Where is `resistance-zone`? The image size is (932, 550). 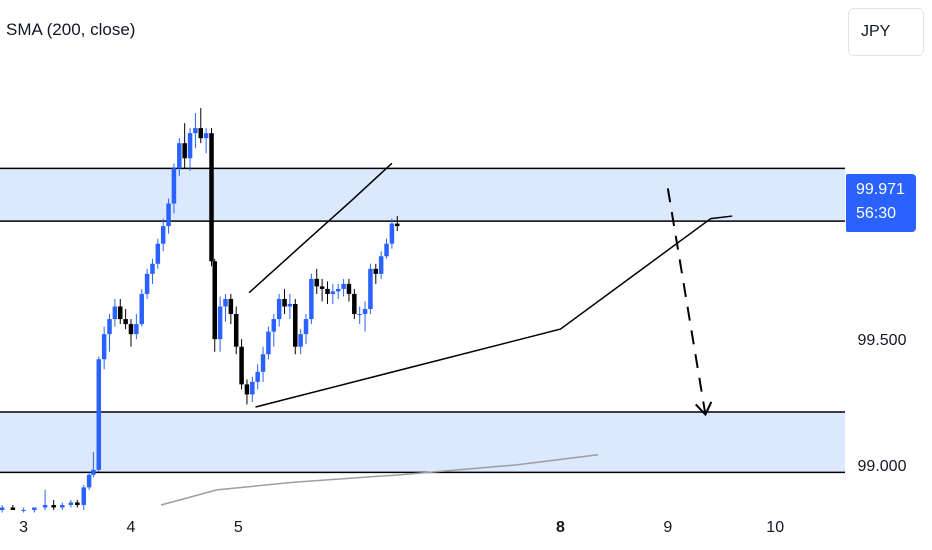 resistance-zone is located at coordinates (422, 195).